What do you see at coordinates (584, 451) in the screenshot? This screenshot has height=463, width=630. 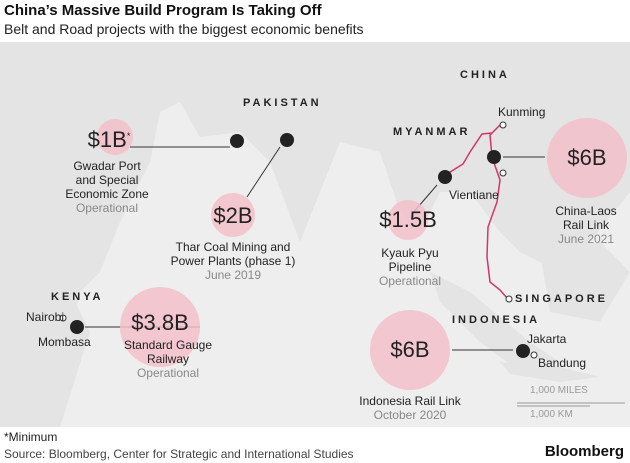 I see `bloomberg-logo: Bloomberg` at bounding box center [584, 451].